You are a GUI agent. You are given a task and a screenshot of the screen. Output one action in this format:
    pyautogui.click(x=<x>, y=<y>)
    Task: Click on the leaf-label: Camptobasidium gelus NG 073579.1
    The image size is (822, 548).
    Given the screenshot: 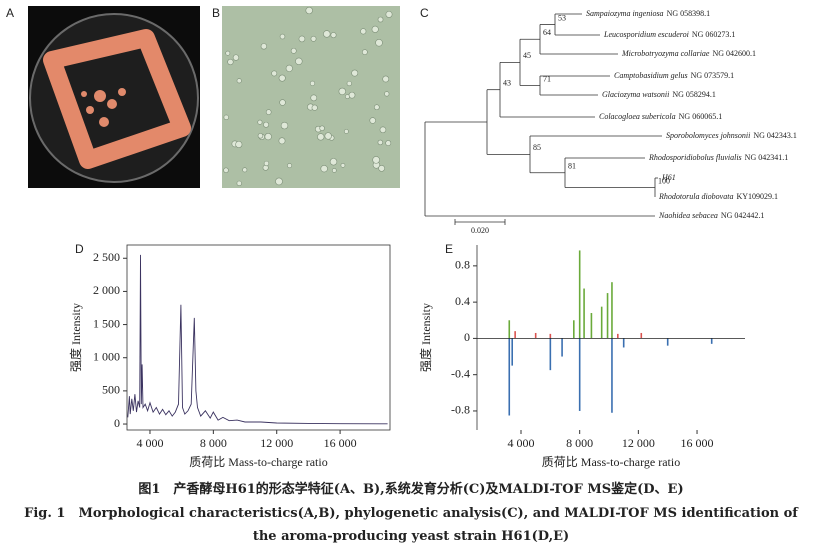 What is the action you would take?
    pyautogui.click(x=674, y=75)
    